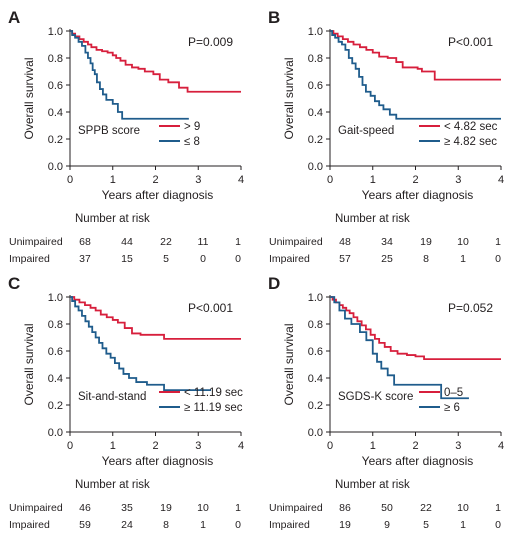 The height and width of the screenshot is (533, 520). What do you see at coordinates (375, 397) in the screenshot?
I see `legend-title: SGDS-K score` at bounding box center [375, 397].